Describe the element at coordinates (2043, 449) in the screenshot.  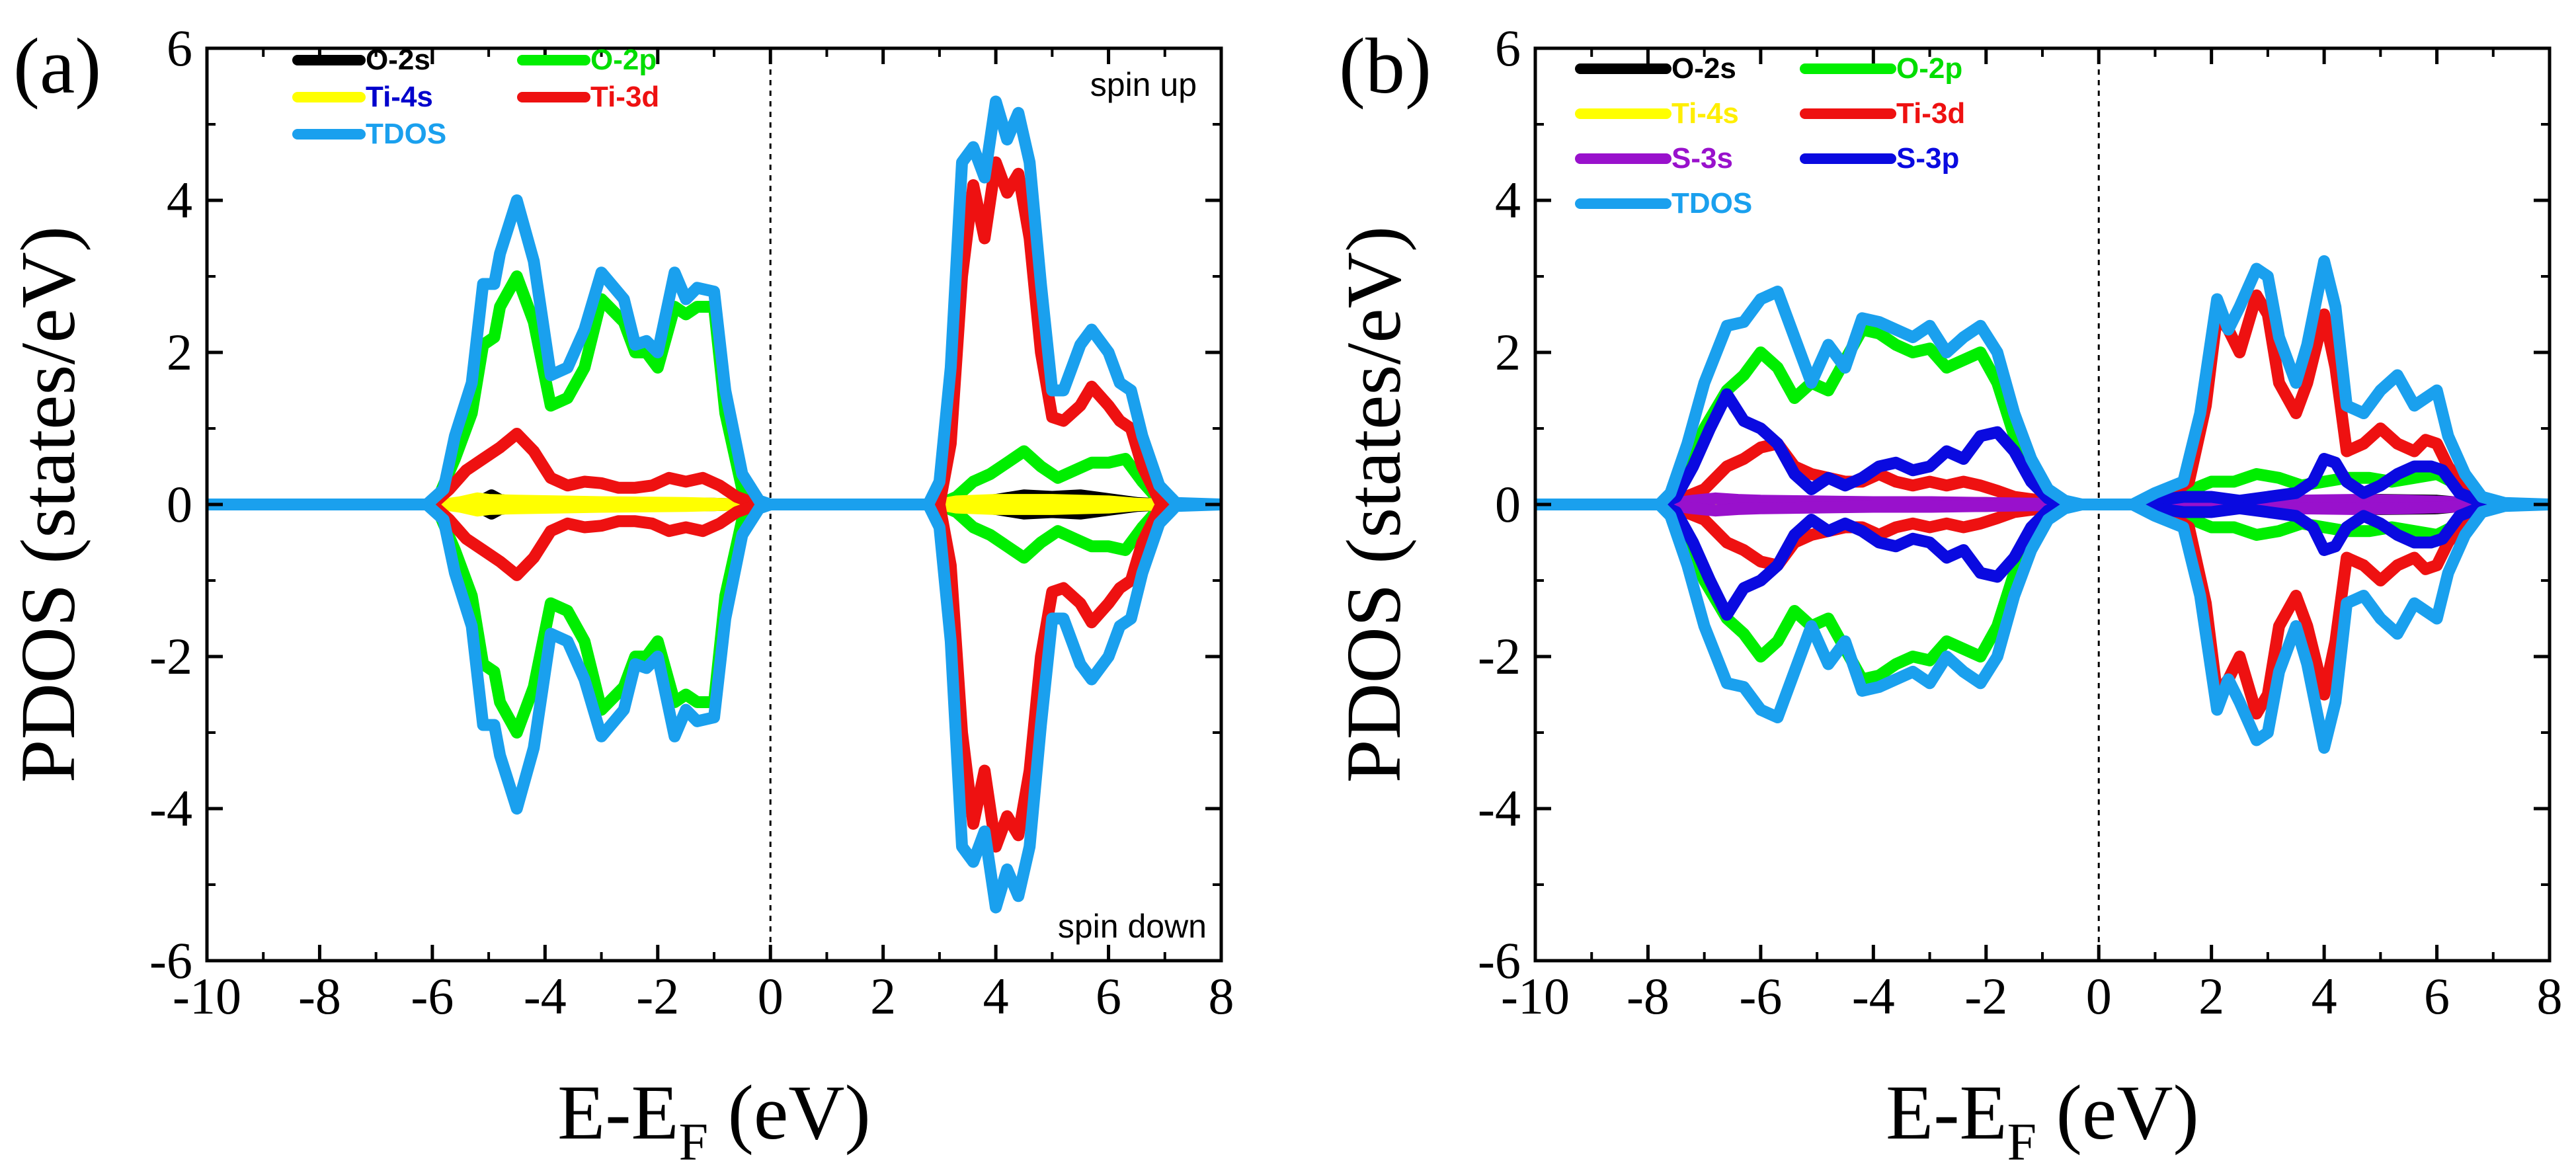
I see `series-s-3p-spin-up-line` at that location.